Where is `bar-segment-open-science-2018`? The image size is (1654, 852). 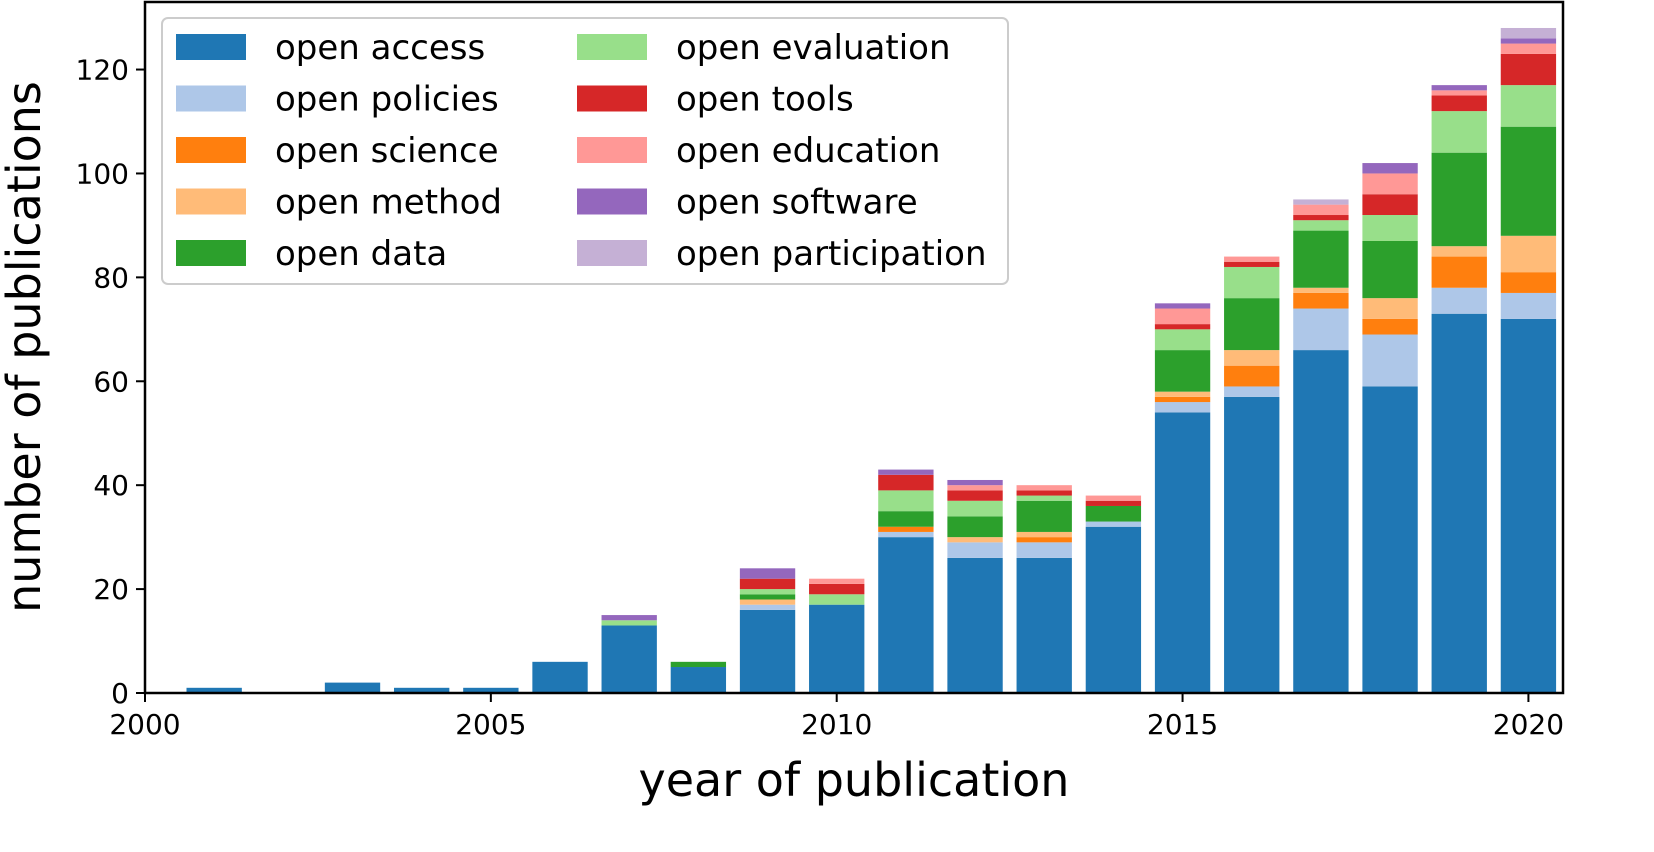 bar-segment-open-science-2018 is located at coordinates (1390, 326).